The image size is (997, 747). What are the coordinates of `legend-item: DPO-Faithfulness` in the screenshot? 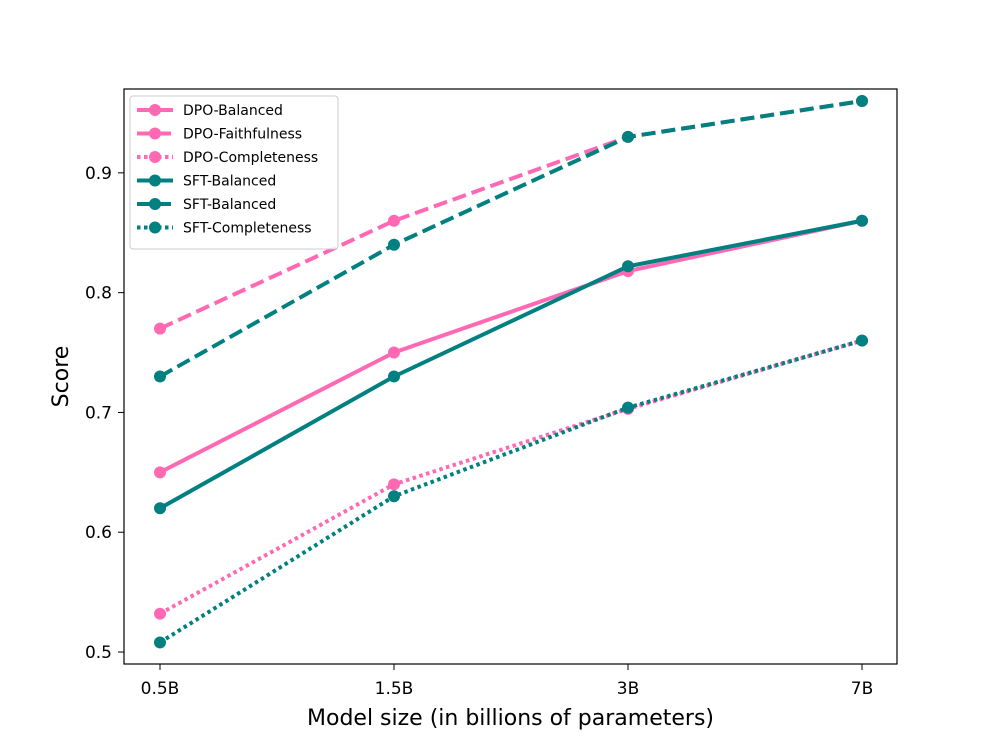 It's located at (219, 135).